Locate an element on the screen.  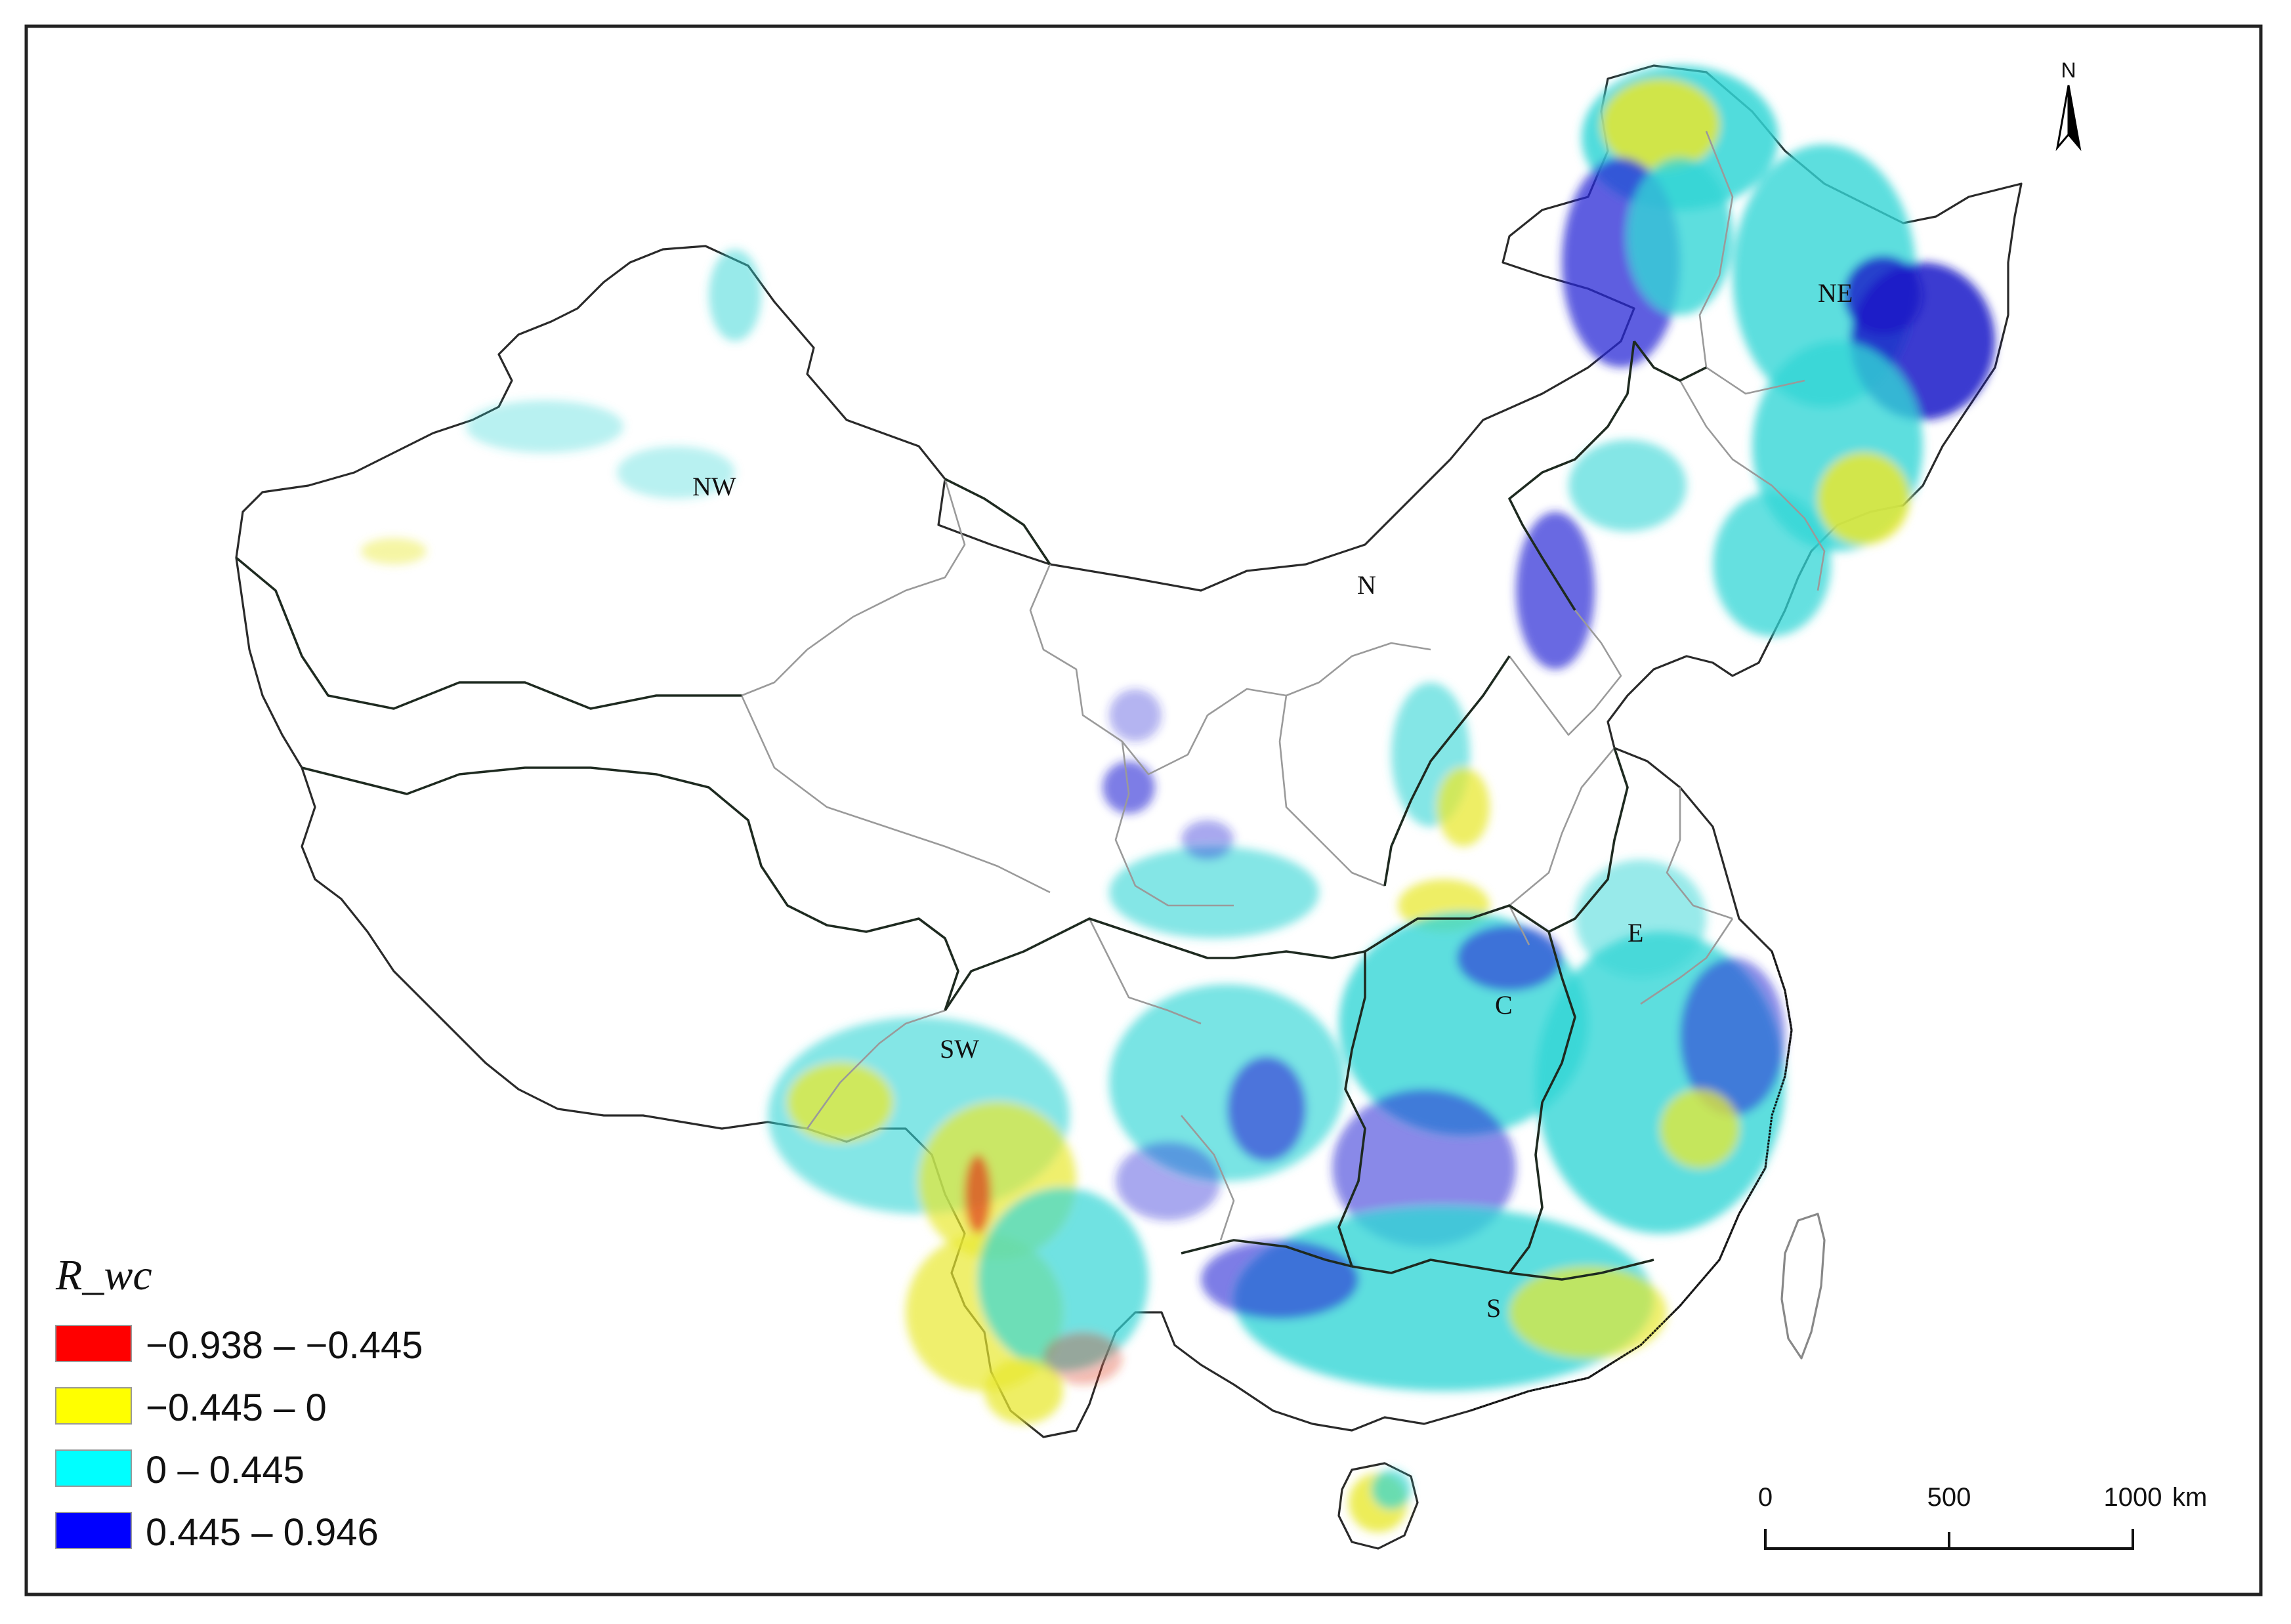
region-label-e: E is located at coordinates (1635, 932).